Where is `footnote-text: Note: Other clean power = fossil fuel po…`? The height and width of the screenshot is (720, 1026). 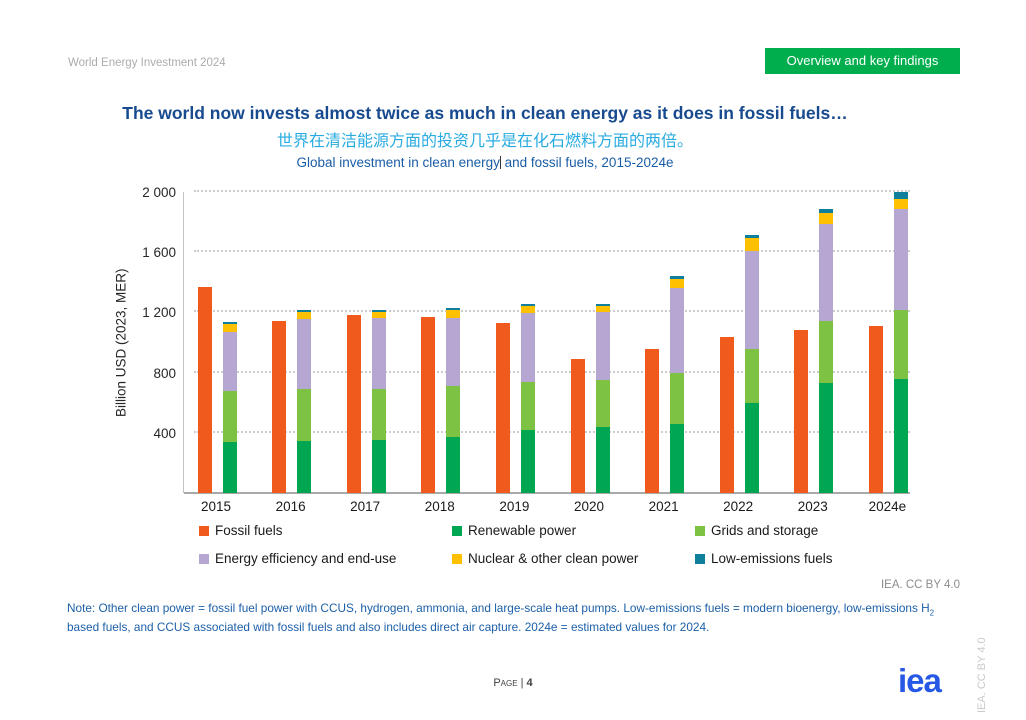 footnote-text: Note: Other clean power = fossil fuel po… is located at coordinates (498, 608).